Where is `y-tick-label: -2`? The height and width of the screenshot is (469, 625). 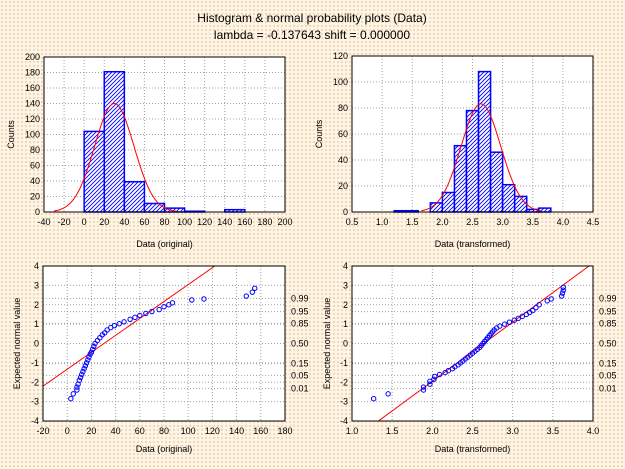 y-tick-label: -2 is located at coordinates (35, 382).